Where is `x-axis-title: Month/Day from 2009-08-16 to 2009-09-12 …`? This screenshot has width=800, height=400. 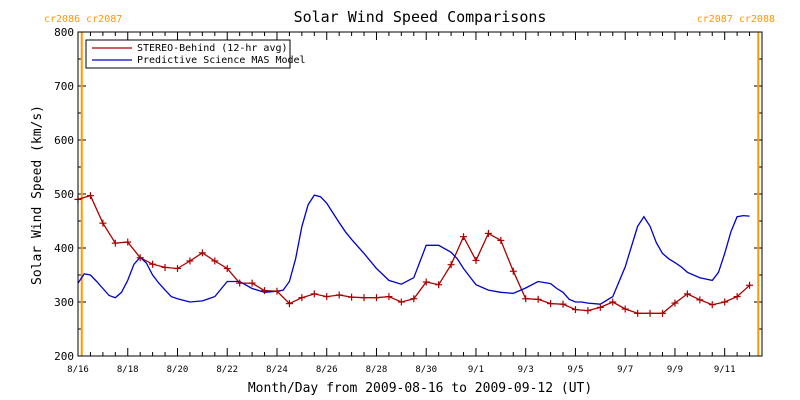
x-axis-title: Month/Day from 2009-08-16 to 2009-09-12 … is located at coordinates (420, 388).